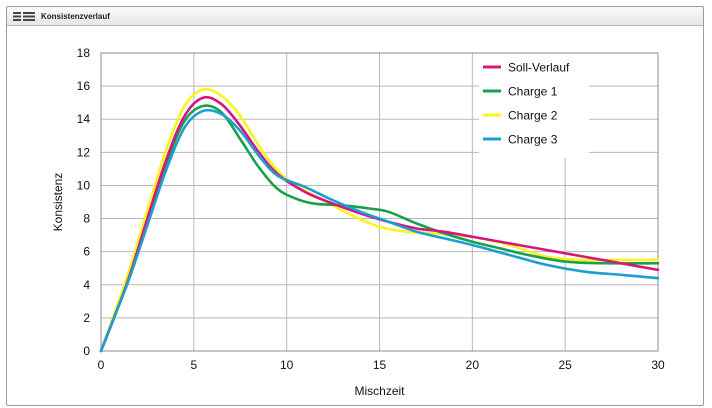 The image size is (712, 408). I want to click on list-menu-icon, so click(26, 16).